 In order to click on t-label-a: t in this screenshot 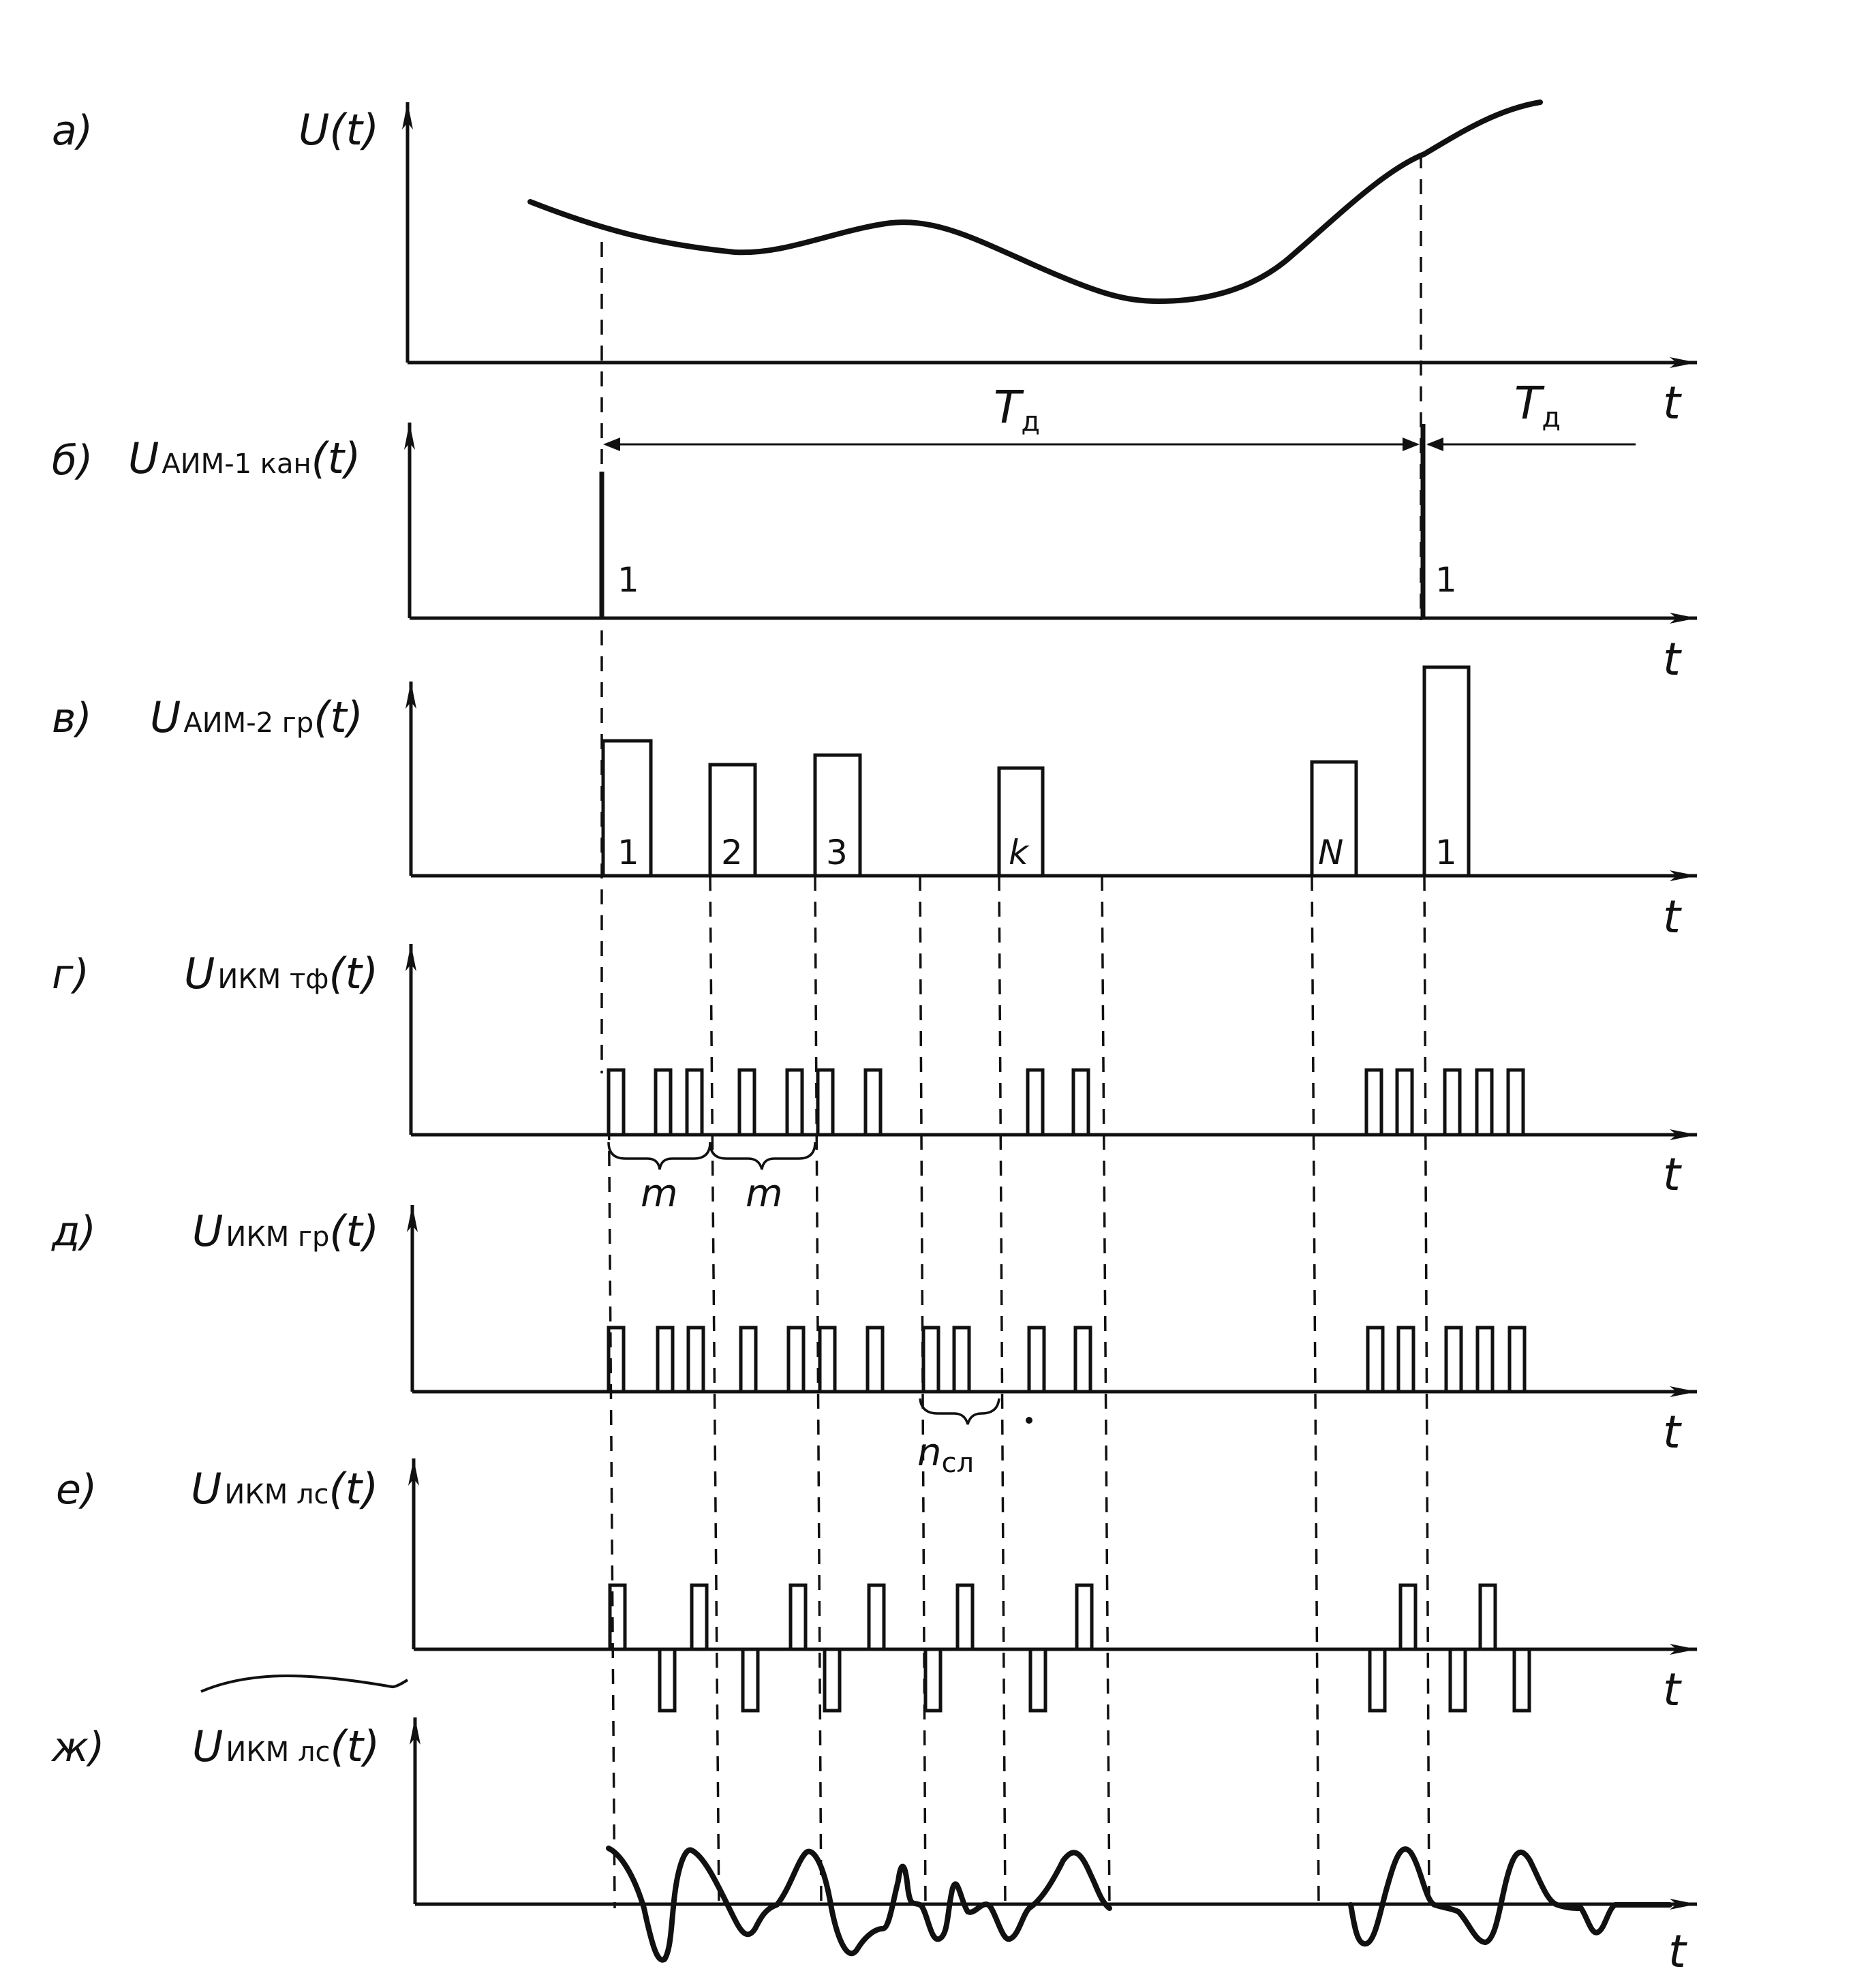, I will do `click(1673, 403)`.